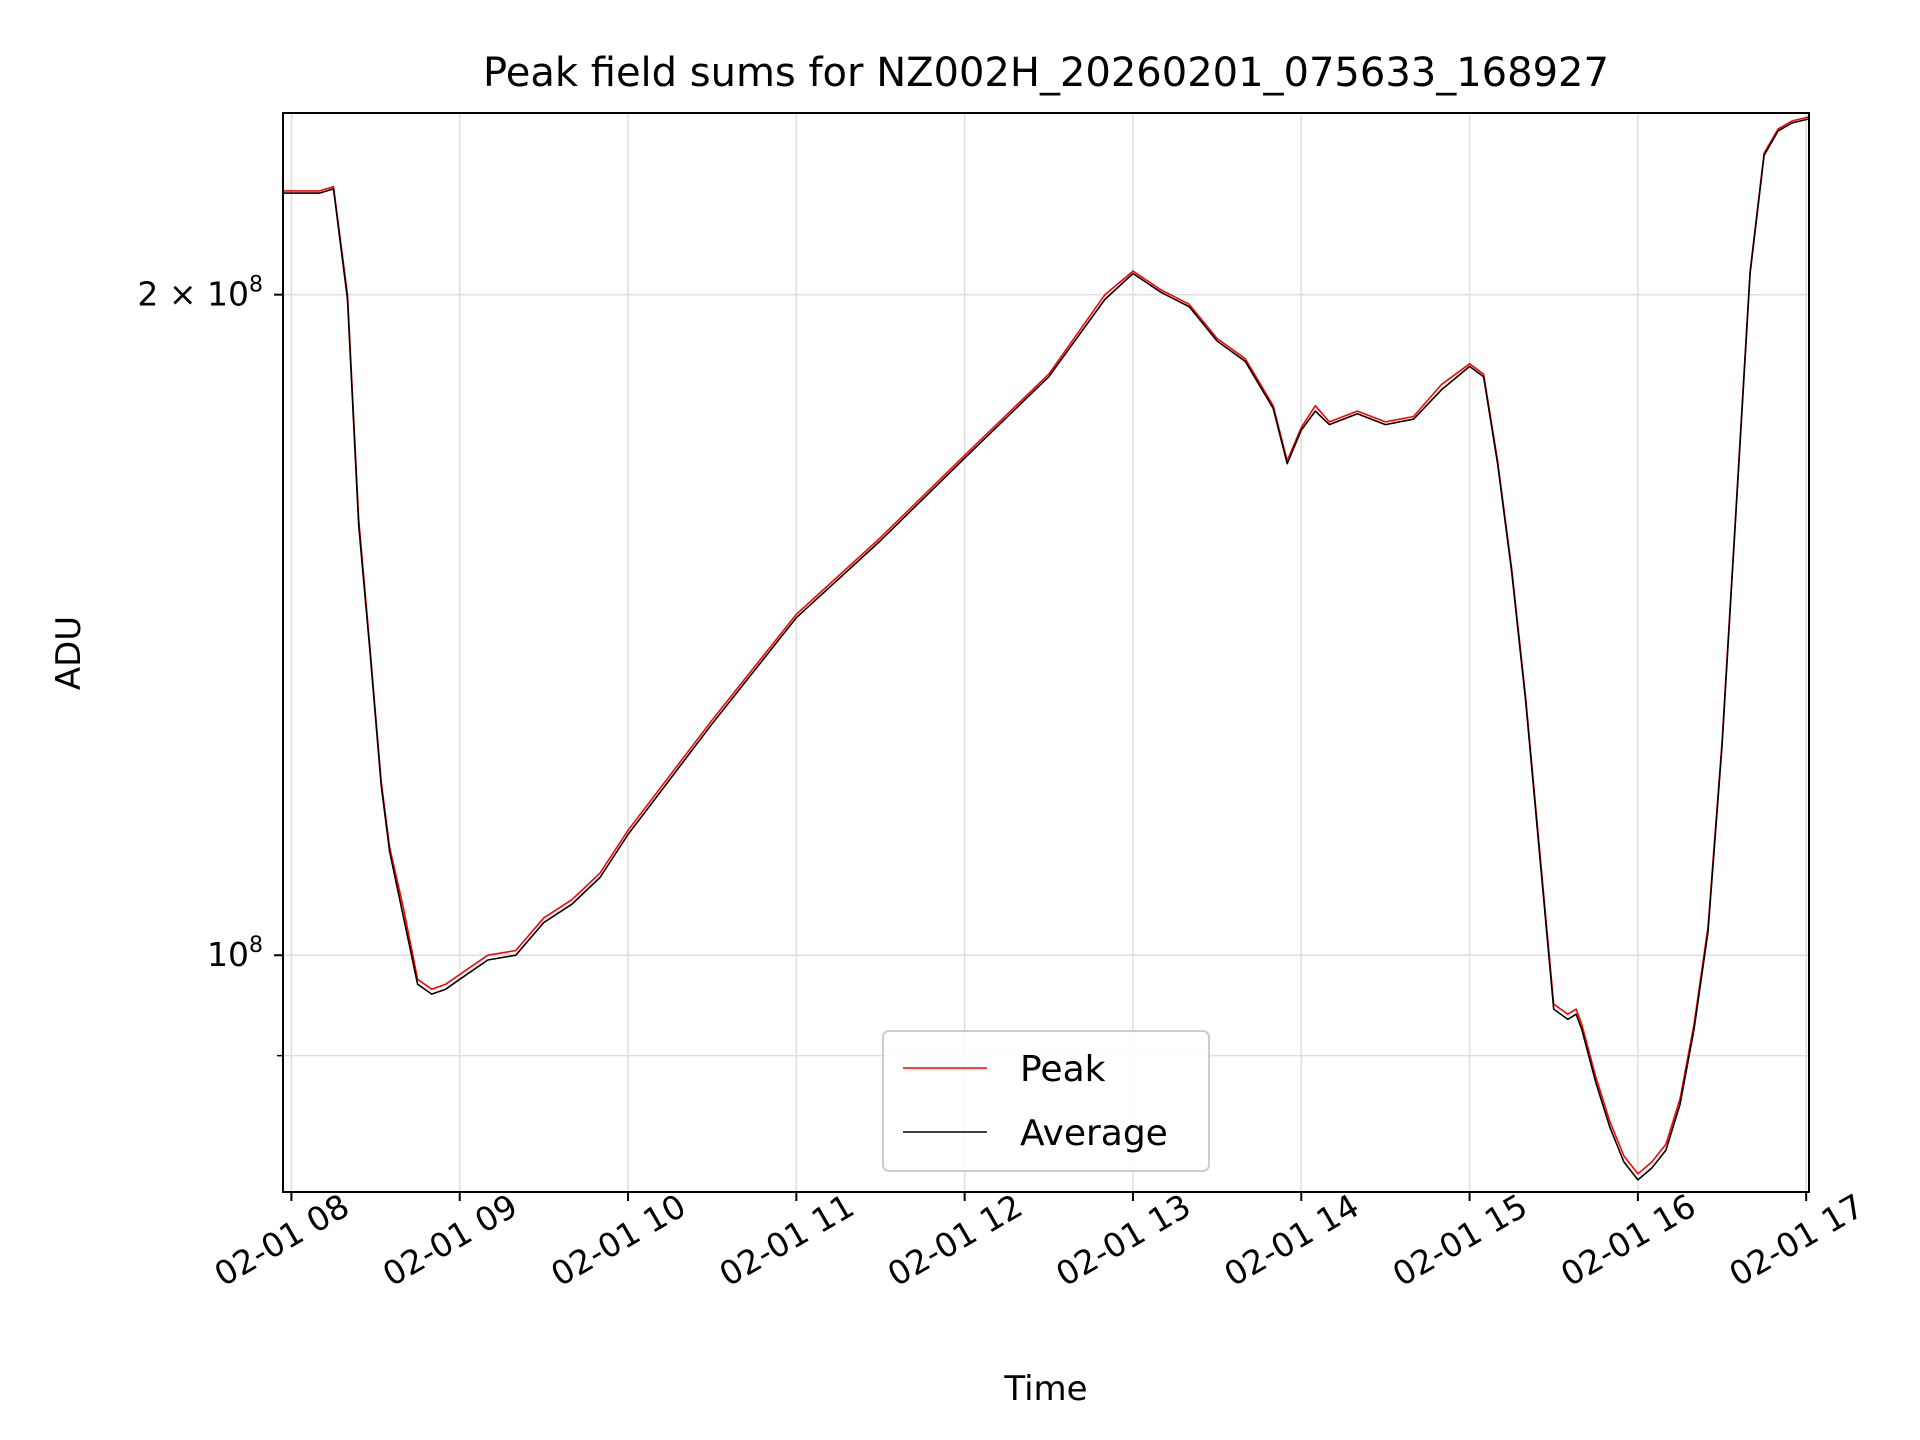 The width and height of the screenshot is (1920, 1440). Describe the element at coordinates (200, 293) in the screenshot. I see `y-tick-label: 2 × 108` at that location.